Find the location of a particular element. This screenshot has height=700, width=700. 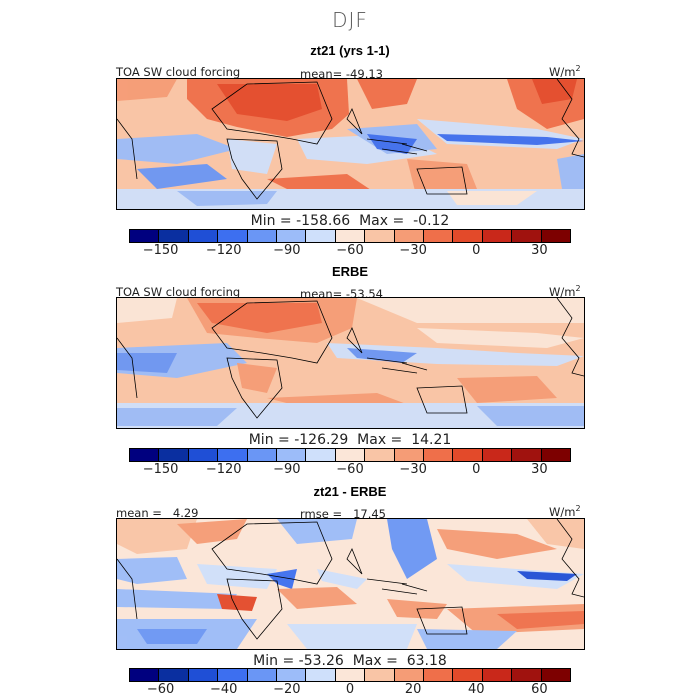

colorbar-tick-label: 40 is located at coordinates (476, 689).